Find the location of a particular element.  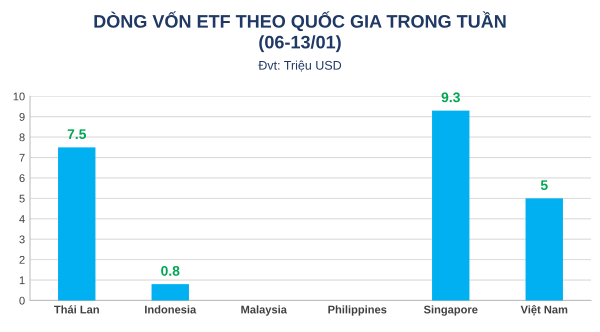

x-tick-label: Việt Nam is located at coordinates (544, 310).